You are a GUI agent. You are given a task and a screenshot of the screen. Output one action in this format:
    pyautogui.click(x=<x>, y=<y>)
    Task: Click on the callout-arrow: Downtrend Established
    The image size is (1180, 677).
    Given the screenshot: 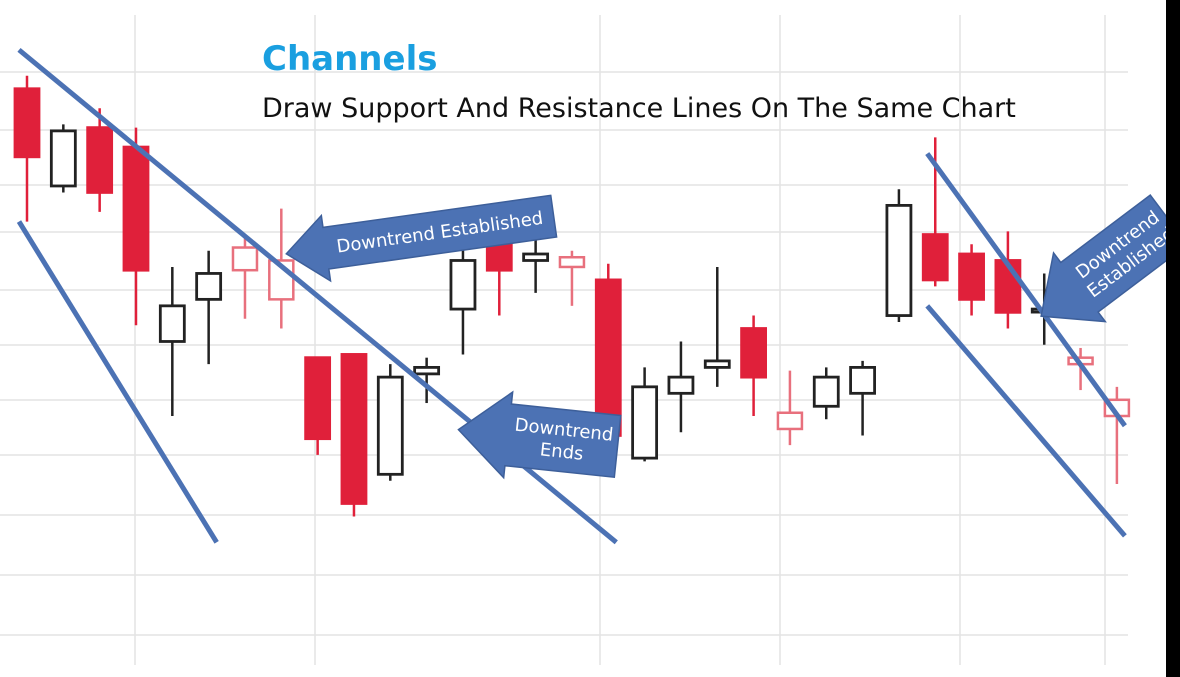 What is the action you would take?
    pyautogui.click(x=421, y=238)
    